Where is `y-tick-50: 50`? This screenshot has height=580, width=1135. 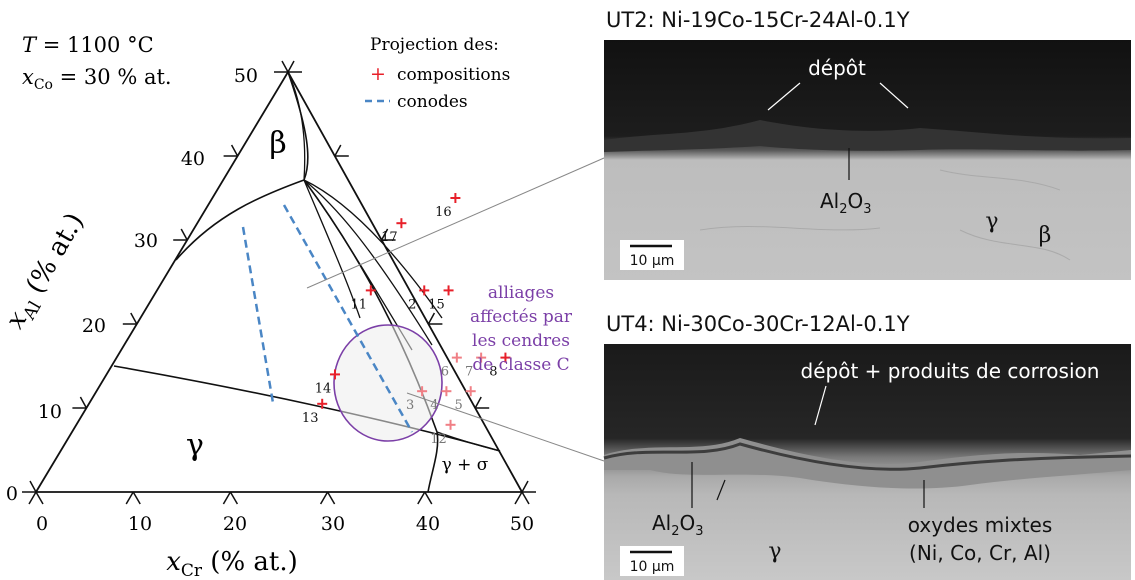 y-tick-50: 50 is located at coordinates (246, 76).